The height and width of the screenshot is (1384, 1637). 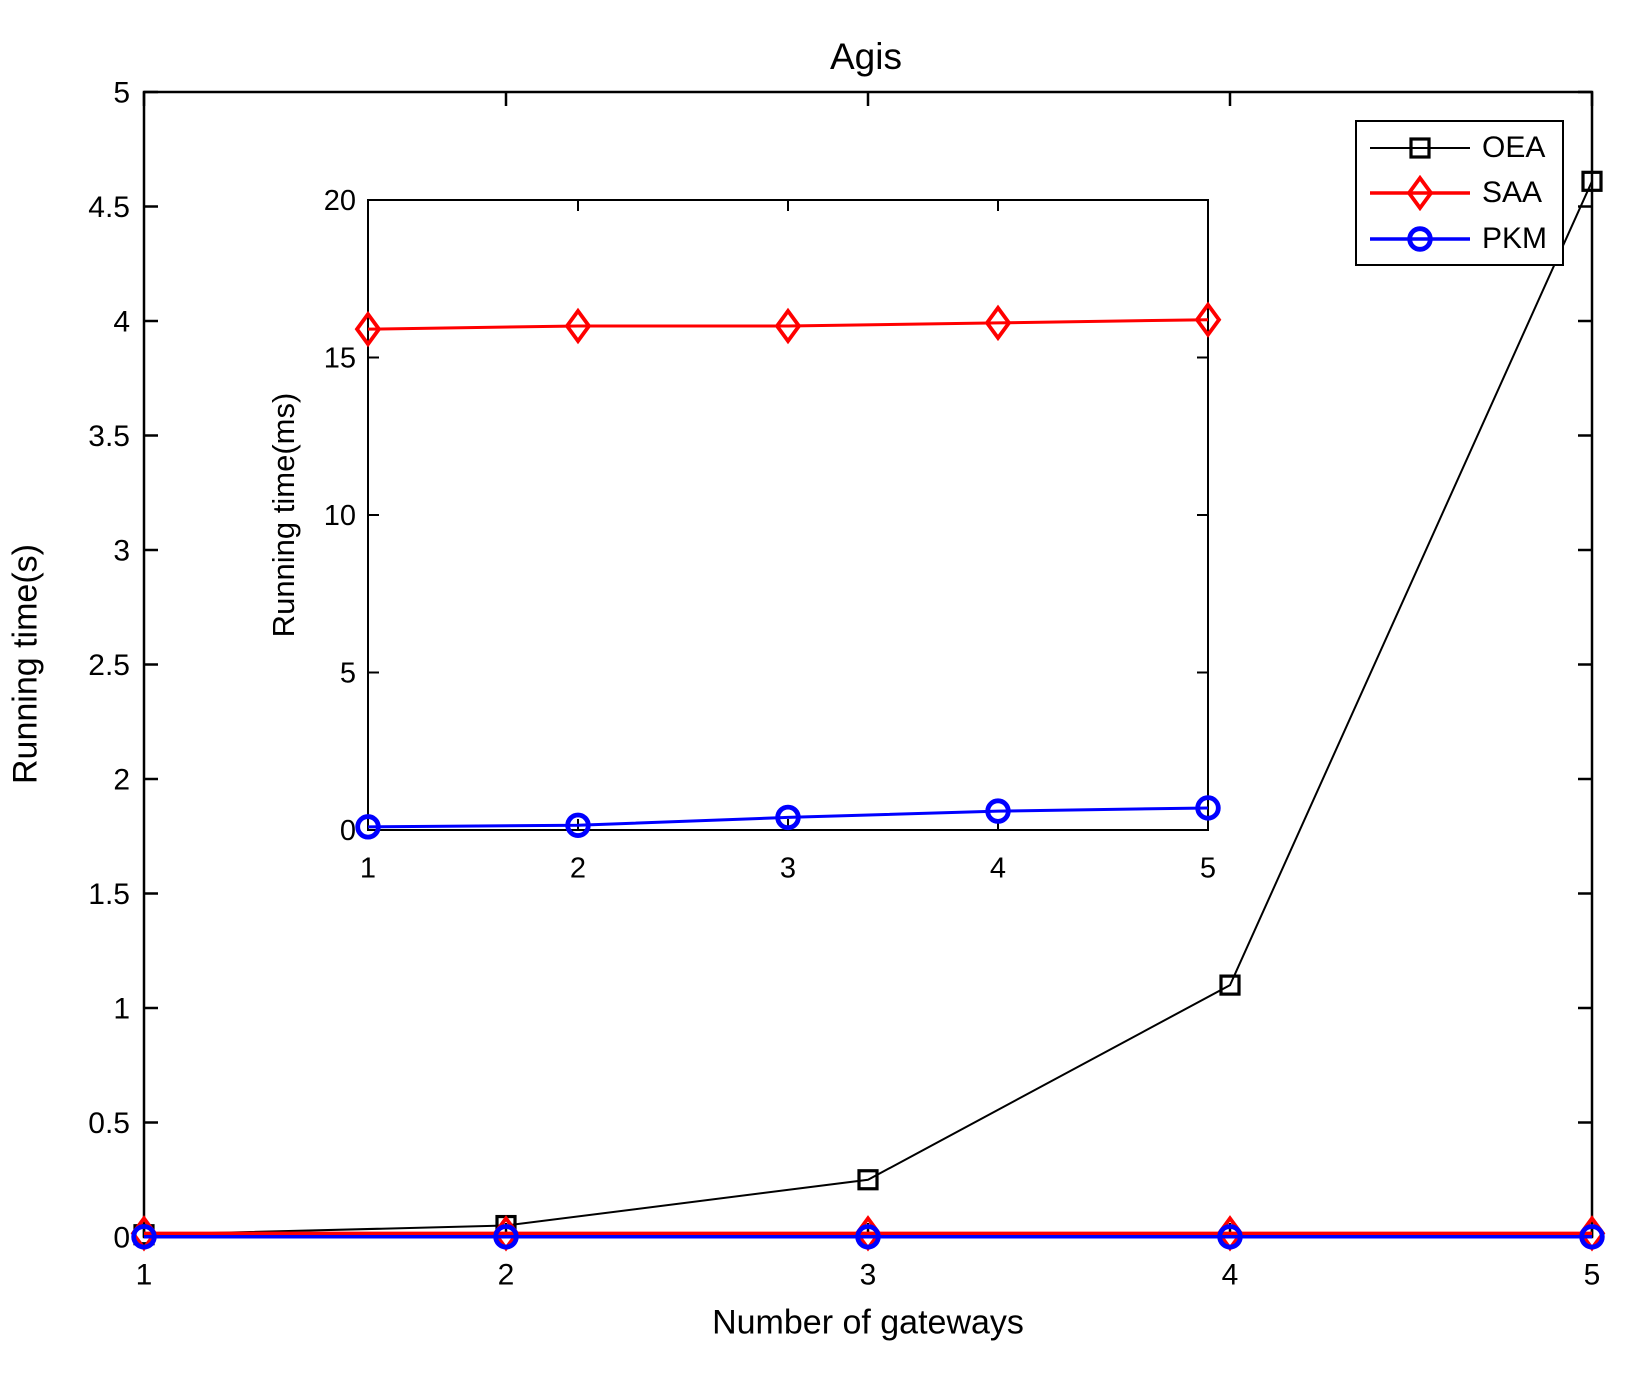 I want to click on legend-entry: PKM, so click(x=1465, y=239).